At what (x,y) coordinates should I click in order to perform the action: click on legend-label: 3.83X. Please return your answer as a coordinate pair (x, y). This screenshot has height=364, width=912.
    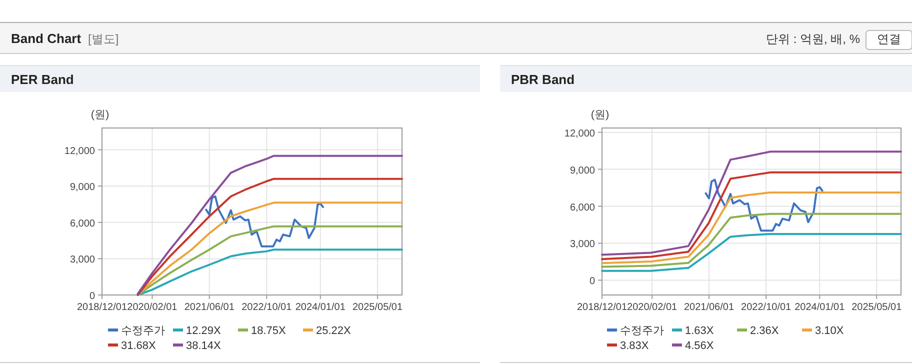
    Looking at the image, I should click on (635, 346).